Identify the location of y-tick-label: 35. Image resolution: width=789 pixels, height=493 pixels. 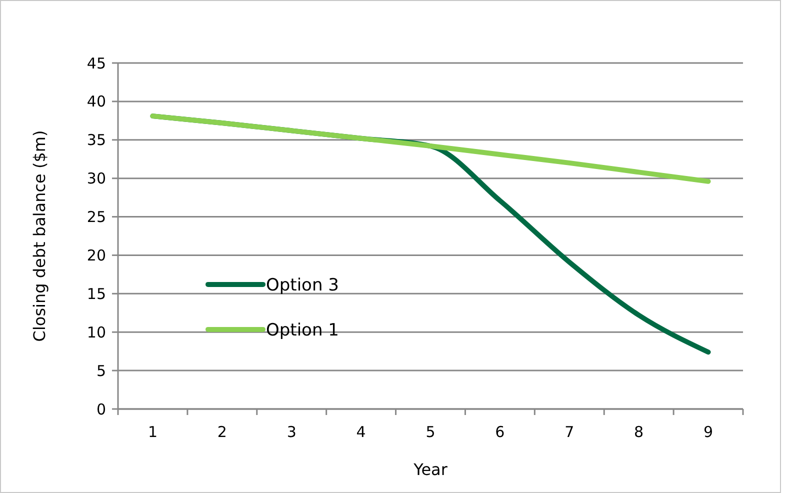
(96, 140).